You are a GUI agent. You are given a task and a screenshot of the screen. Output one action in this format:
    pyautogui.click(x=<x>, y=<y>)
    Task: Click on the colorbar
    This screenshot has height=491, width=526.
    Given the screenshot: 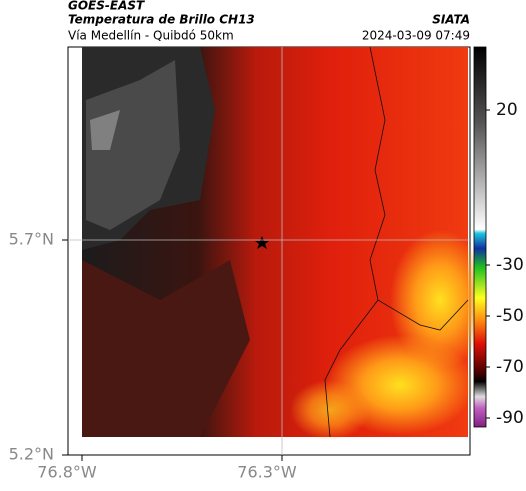 What is the action you would take?
    pyautogui.click(x=480, y=237)
    